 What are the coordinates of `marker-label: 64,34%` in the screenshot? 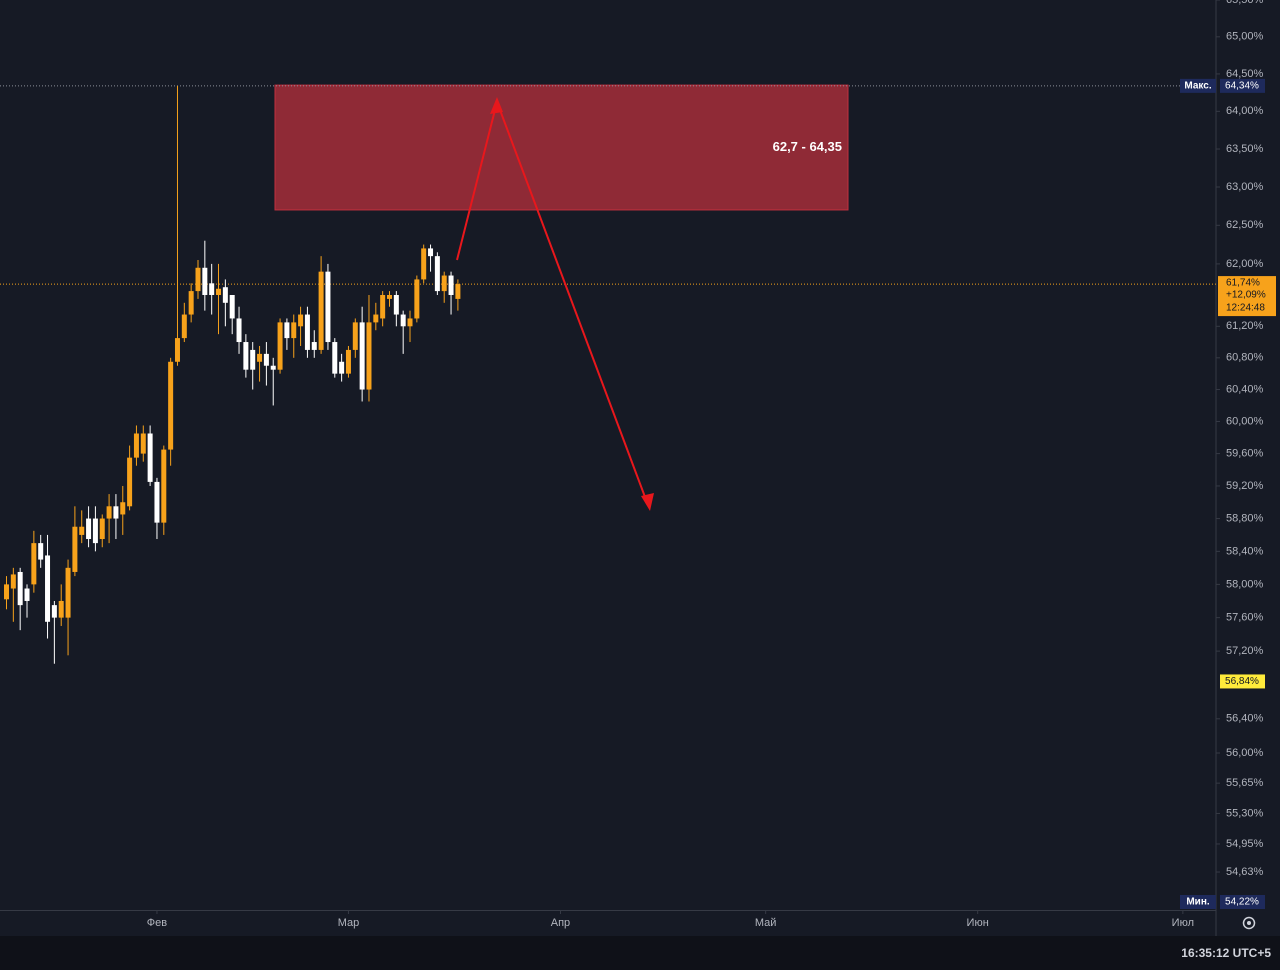 It's located at (1242, 86).